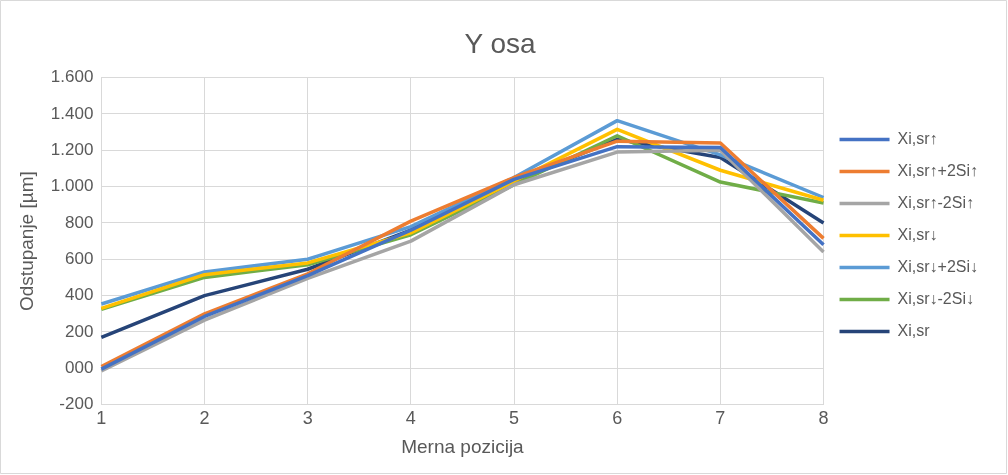  What do you see at coordinates (937, 170) in the screenshot?
I see `legend-label: Xi,sr↑+2Si↑` at bounding box center [937, 170].